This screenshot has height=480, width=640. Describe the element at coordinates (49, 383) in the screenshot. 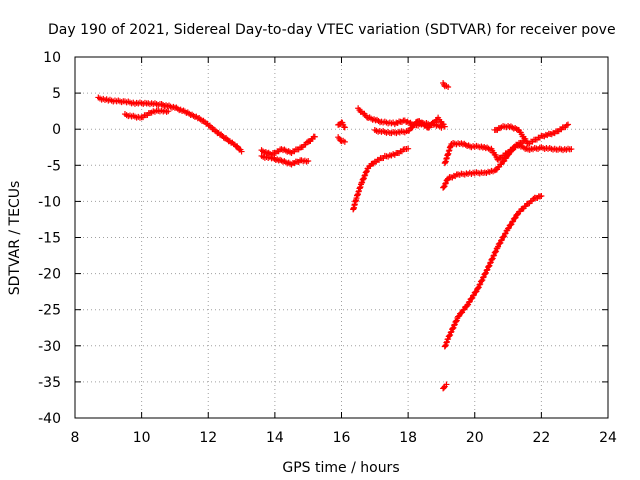

I see `y-tick-label: -35` at that location.